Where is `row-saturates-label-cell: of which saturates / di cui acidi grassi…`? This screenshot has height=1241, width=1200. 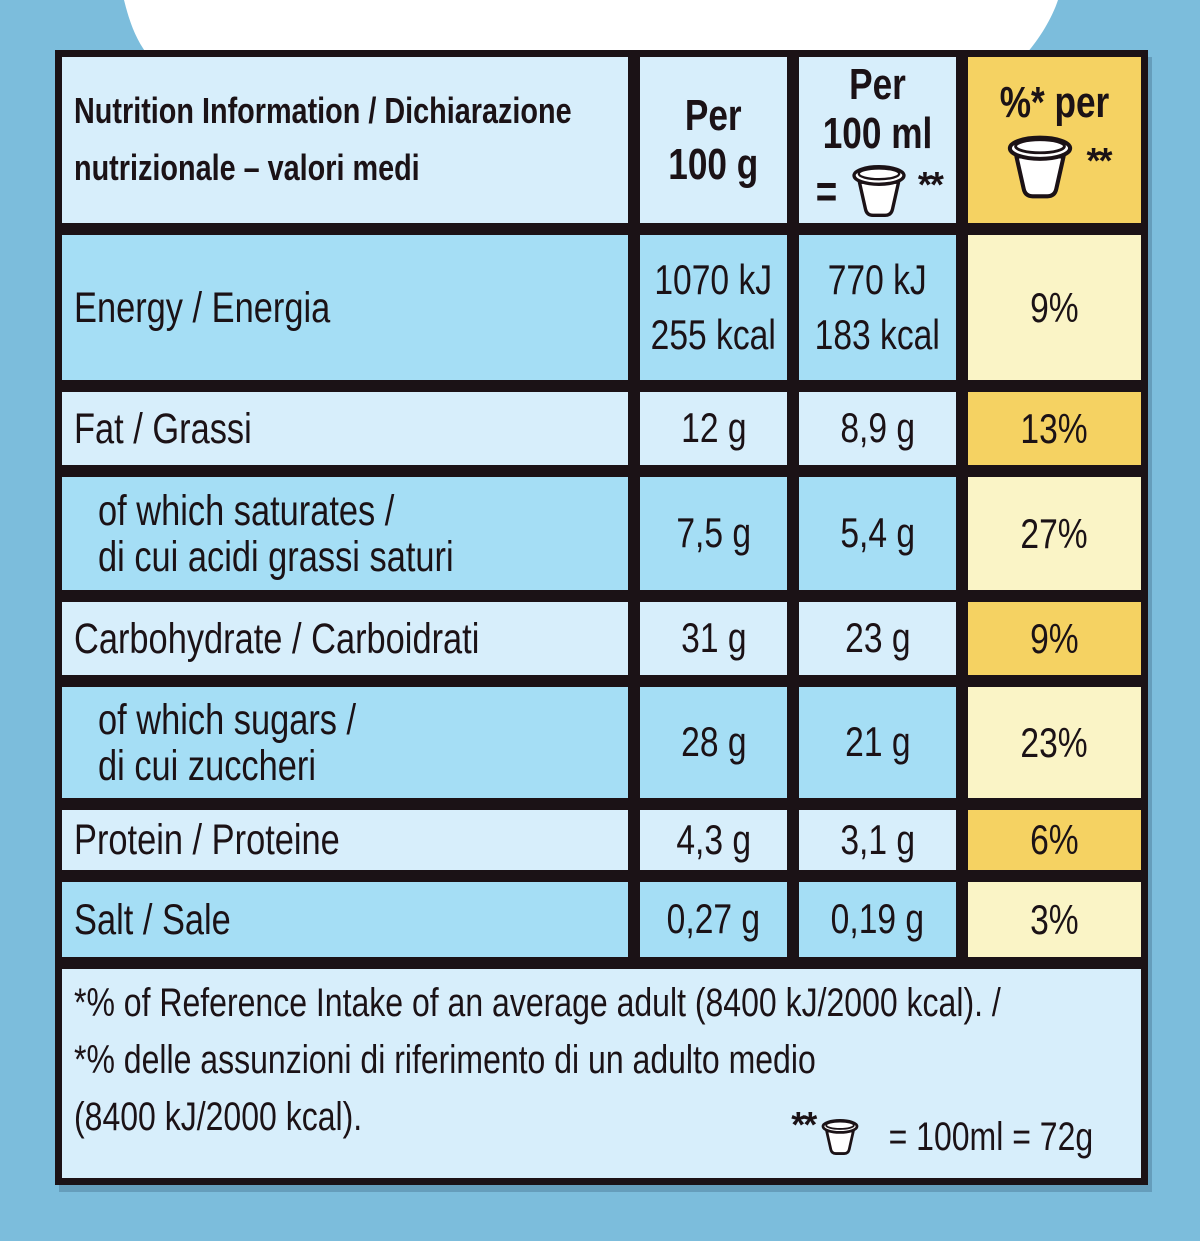 row-saturates-label-cell: of which saturates / di cui acidi grassi… is located at coordinates (345, 533).